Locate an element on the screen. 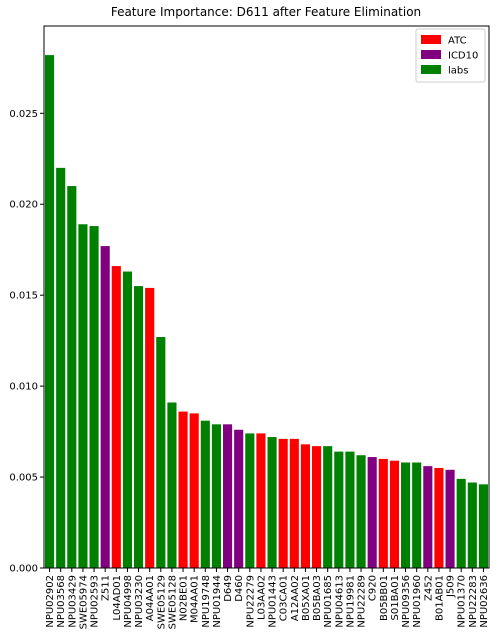 Image resolution: width=499 pixels, height=635 pixels. bar-a04aa01 is located at coordinates (150, 427).